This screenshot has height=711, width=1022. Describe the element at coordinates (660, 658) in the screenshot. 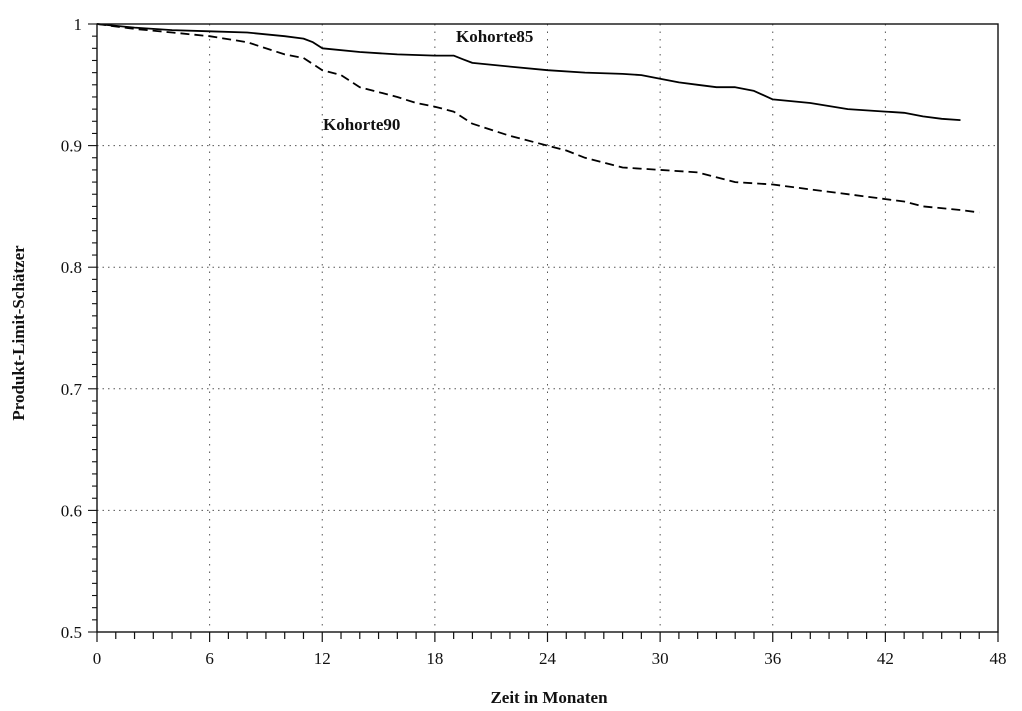

I see `x-tick-label: 30` at that location.